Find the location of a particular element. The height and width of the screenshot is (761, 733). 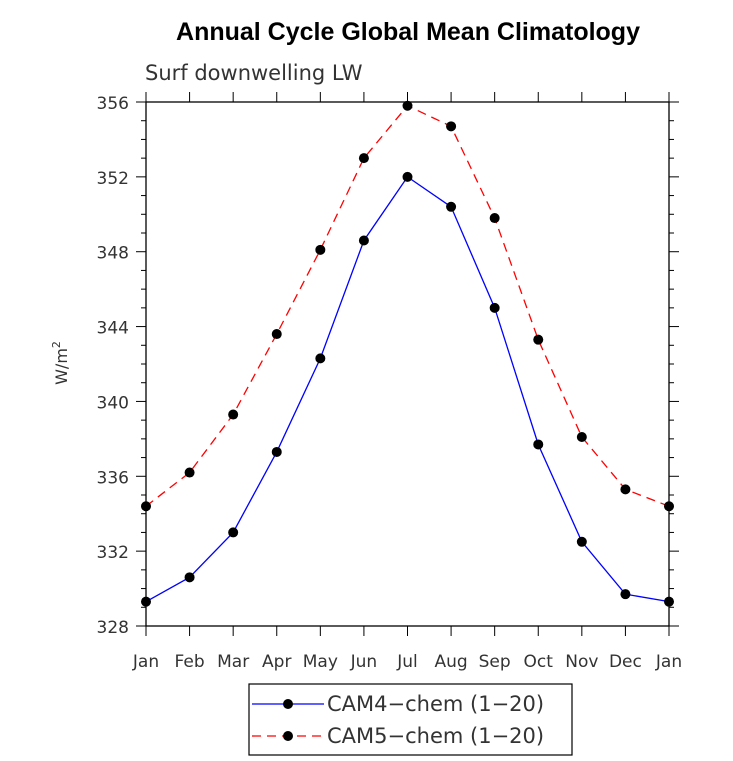

x-tick-label: May is located at coordinates (320, 662).